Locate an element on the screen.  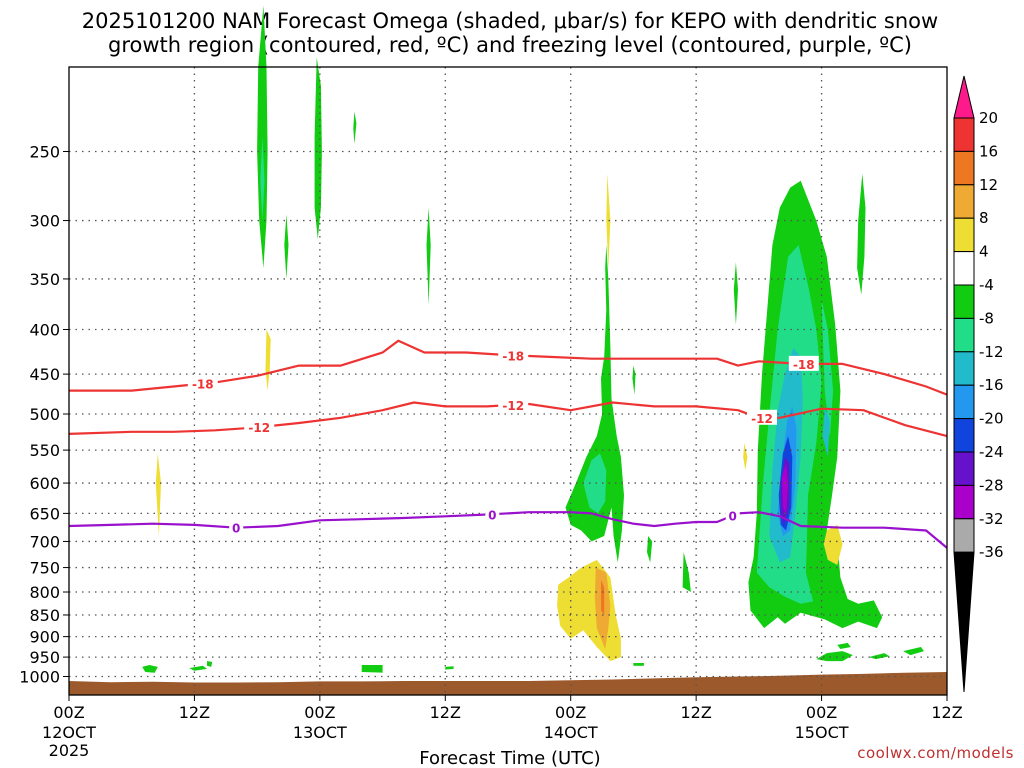
colorbar-label-8: -16 is located at coordinates (991, 385).